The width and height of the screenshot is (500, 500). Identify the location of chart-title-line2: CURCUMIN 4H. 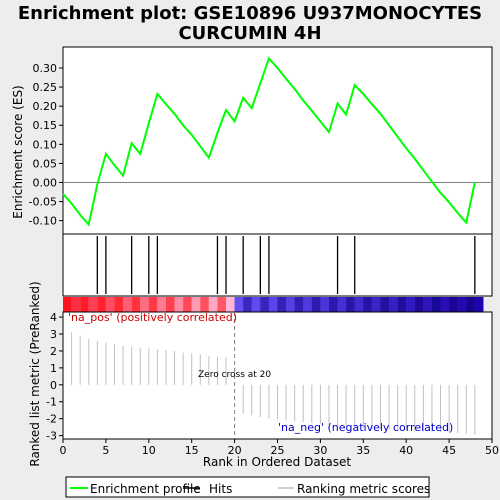
(249, 33).